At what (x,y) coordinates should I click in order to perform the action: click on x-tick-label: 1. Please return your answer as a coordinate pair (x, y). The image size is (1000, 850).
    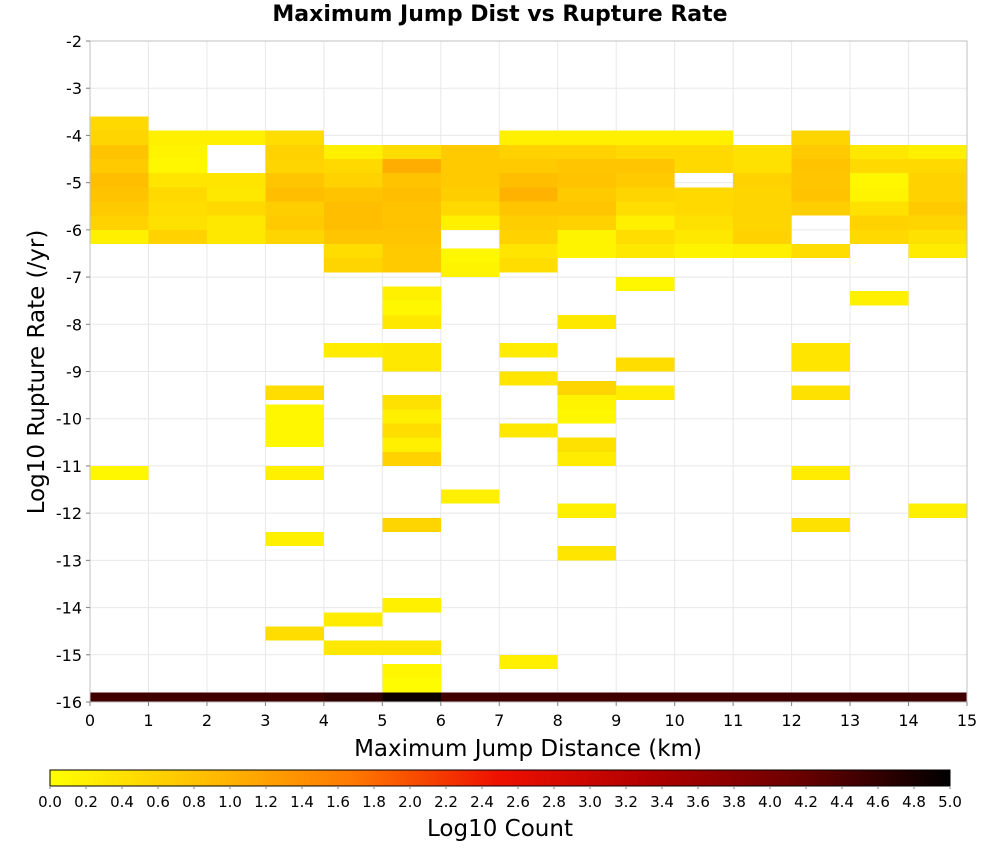
    Looking at the image, I should click on (148, 720).